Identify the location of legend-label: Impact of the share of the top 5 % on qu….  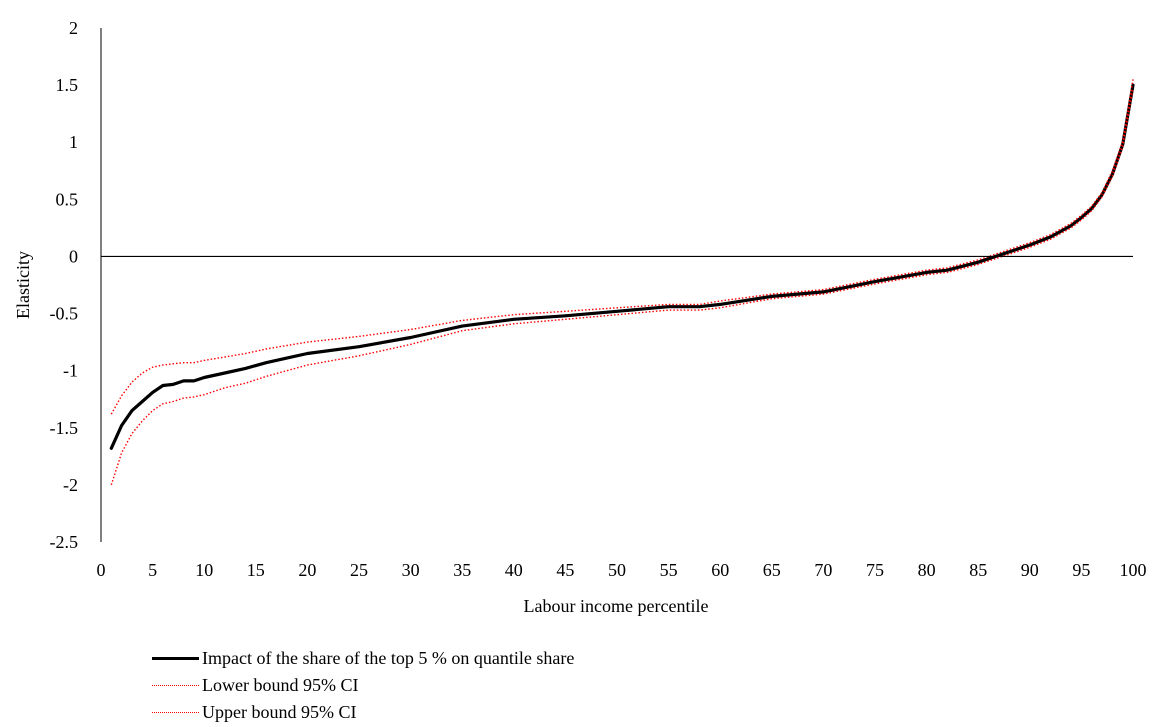
(388, 658).